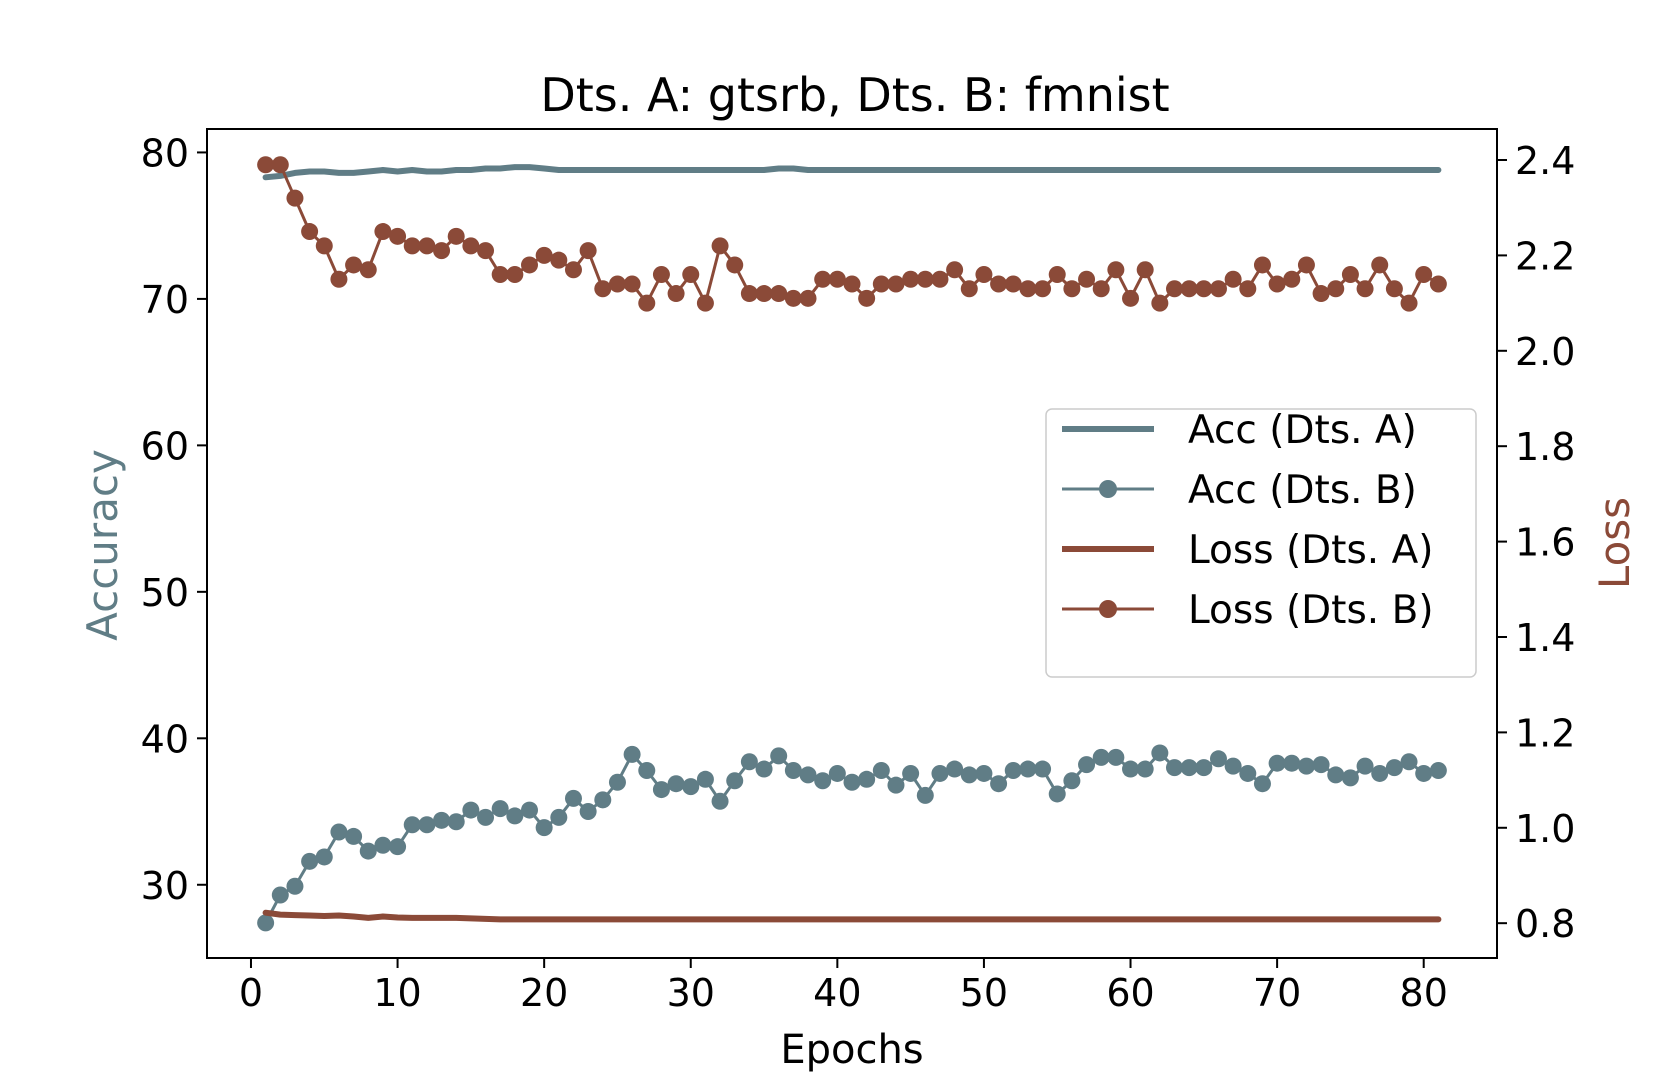 The width and height of the screenshot is (1661, 1075). Describe the element at coordinates (852, 916) in the screenshot. I see `series-loss-dts-a` at that location.